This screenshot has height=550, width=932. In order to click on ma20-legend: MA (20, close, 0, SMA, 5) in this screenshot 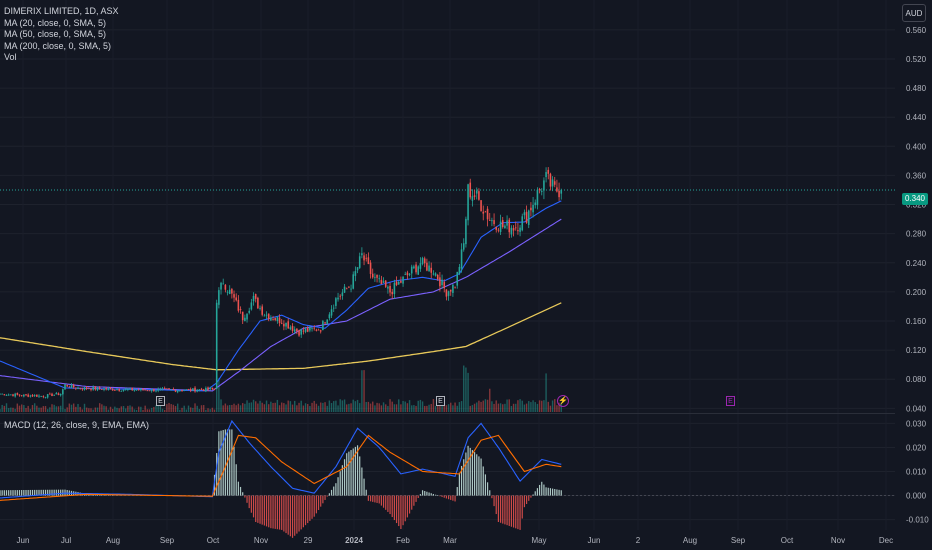, I will do `click(55, 22)`.